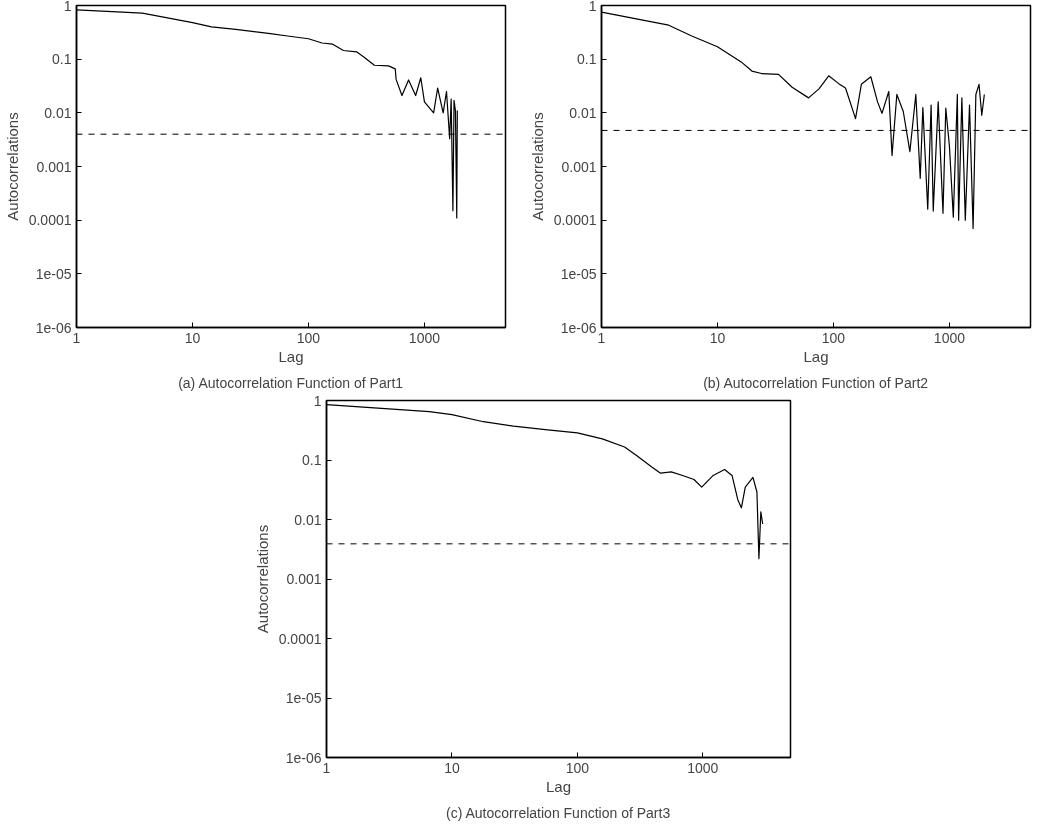 The height and width of the screenshot is (826, 1050). What do you see at coordinates (816, 382) in the screenshot?
I see `text: (b) Autocorrelation Function of Part2` at bounding box center [816, 382].